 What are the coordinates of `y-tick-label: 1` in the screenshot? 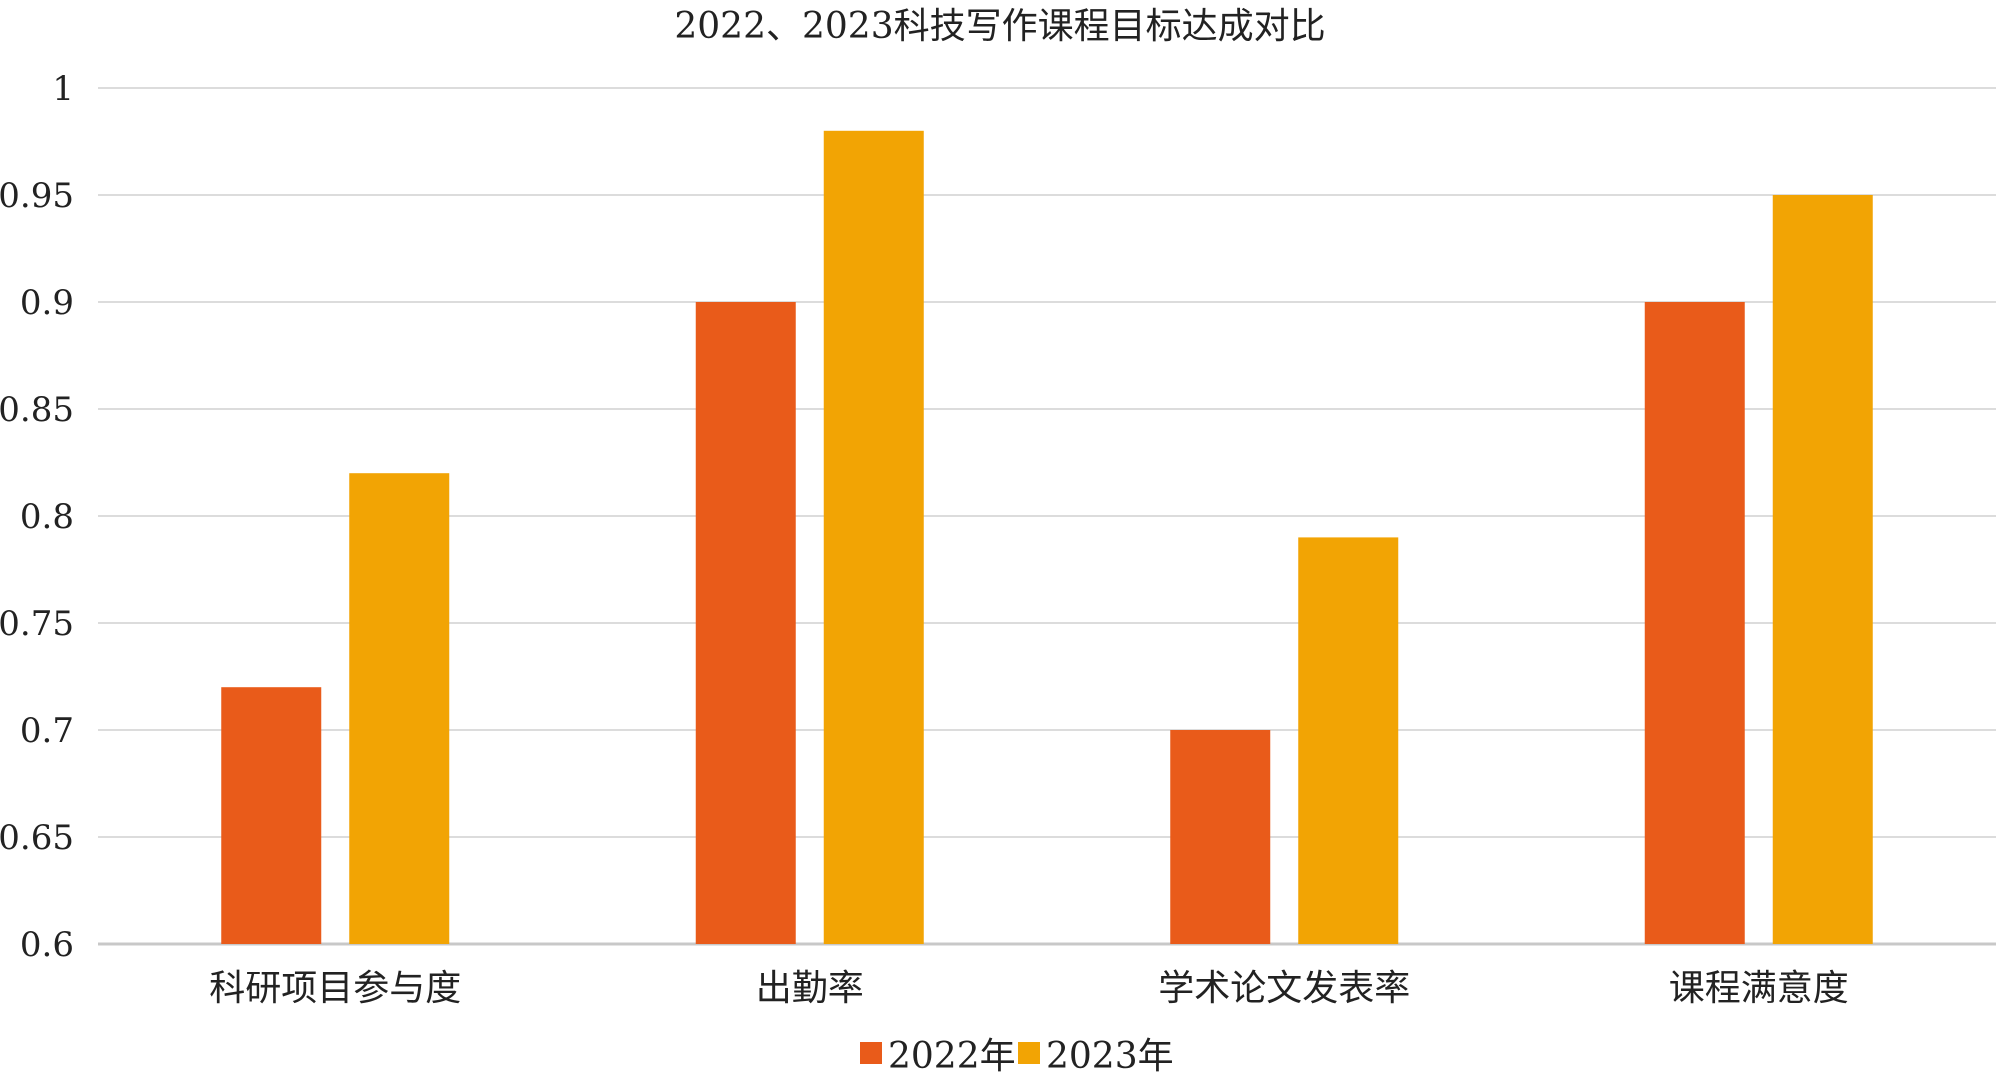 It's located at (63, 89).